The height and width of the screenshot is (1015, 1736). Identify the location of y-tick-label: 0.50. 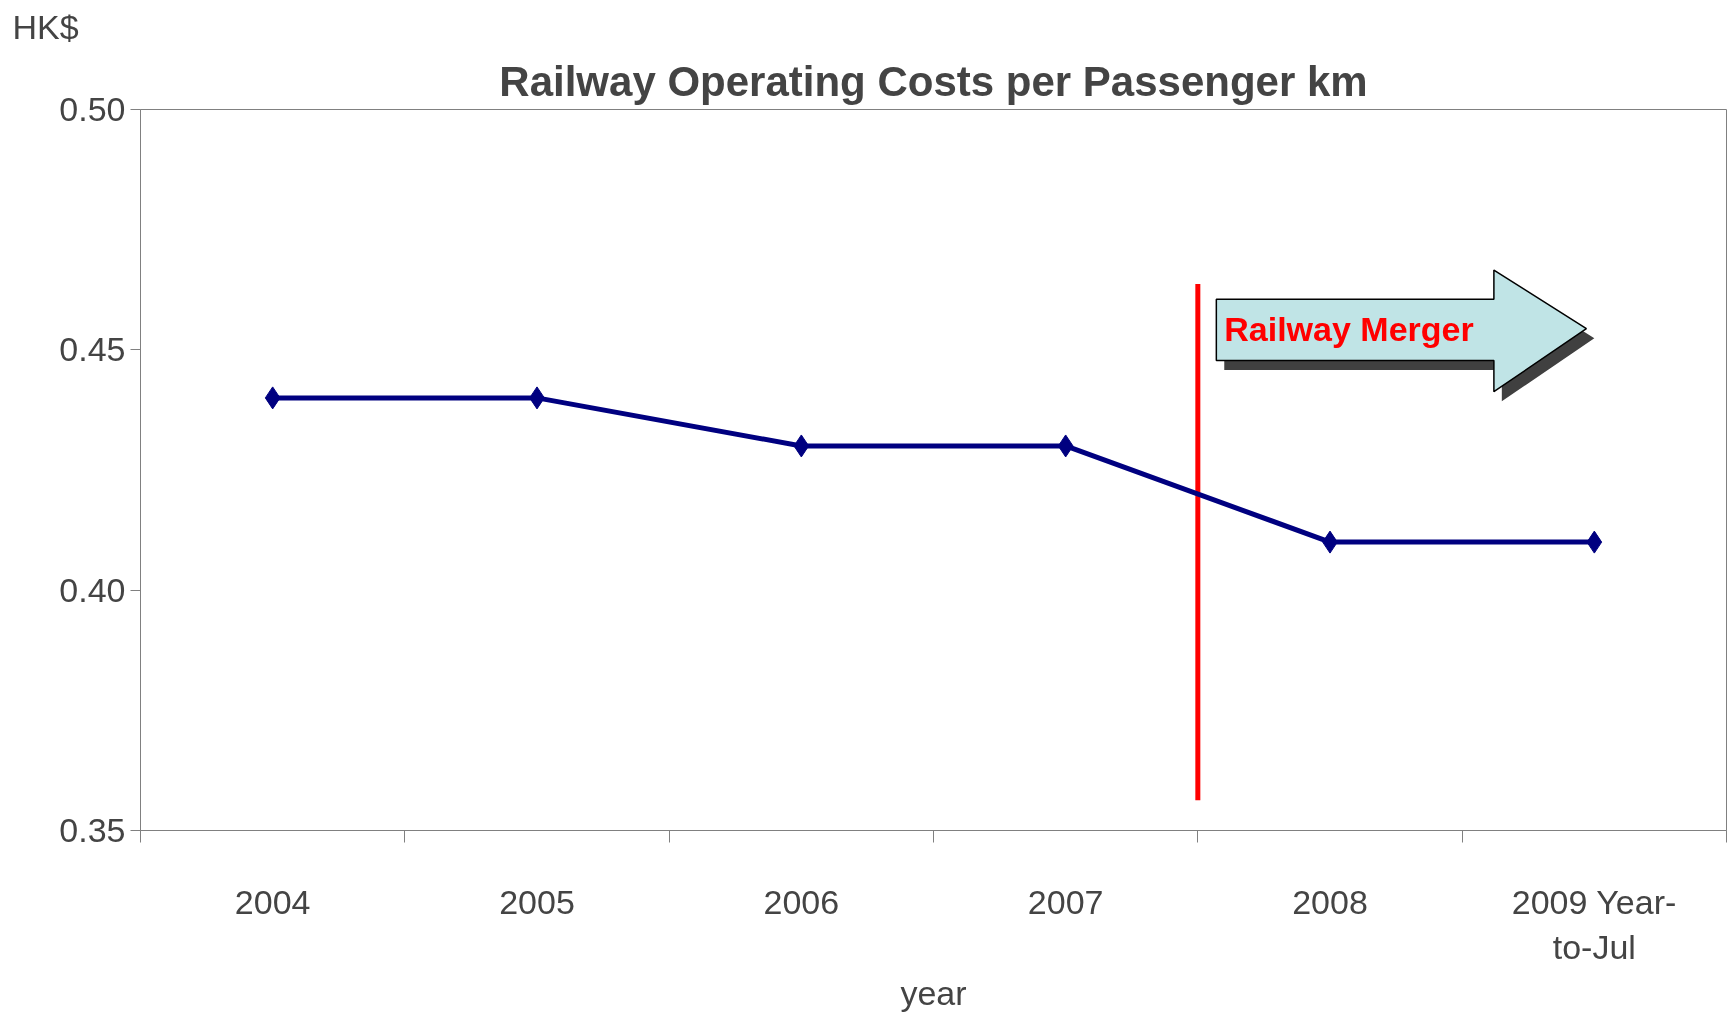
(92, 109).